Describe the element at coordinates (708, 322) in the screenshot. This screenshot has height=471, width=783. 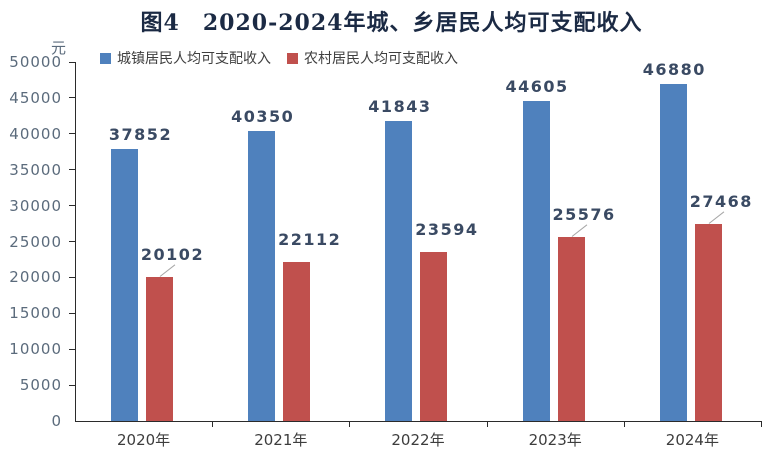
I see `bar-rural-2024` at that location.